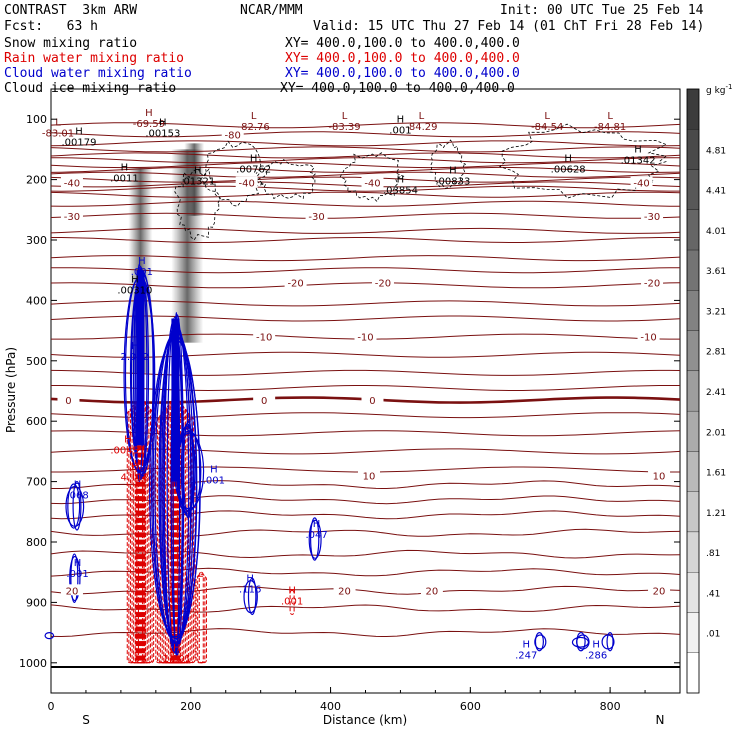 The height and width of the screenshot is (740, 740). Describe the element at coordinates (364, 700) in the screenshot. I see `x-axis: 0 200 400 600 800` at that location.